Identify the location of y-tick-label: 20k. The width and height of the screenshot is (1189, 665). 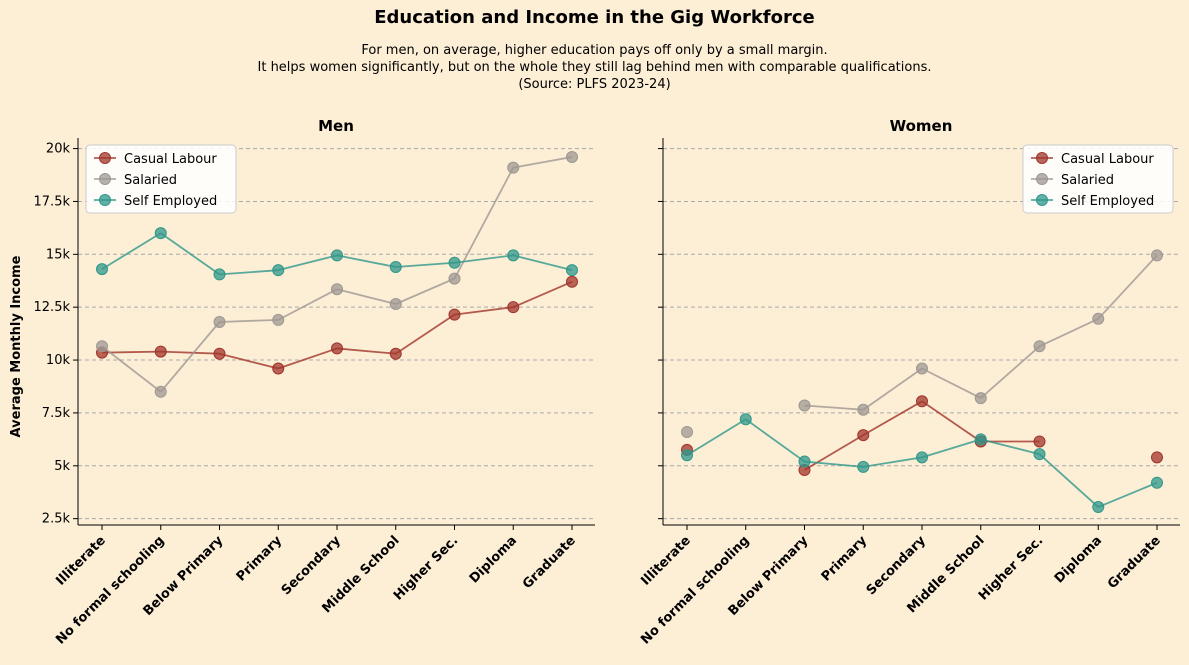
(58, 149).